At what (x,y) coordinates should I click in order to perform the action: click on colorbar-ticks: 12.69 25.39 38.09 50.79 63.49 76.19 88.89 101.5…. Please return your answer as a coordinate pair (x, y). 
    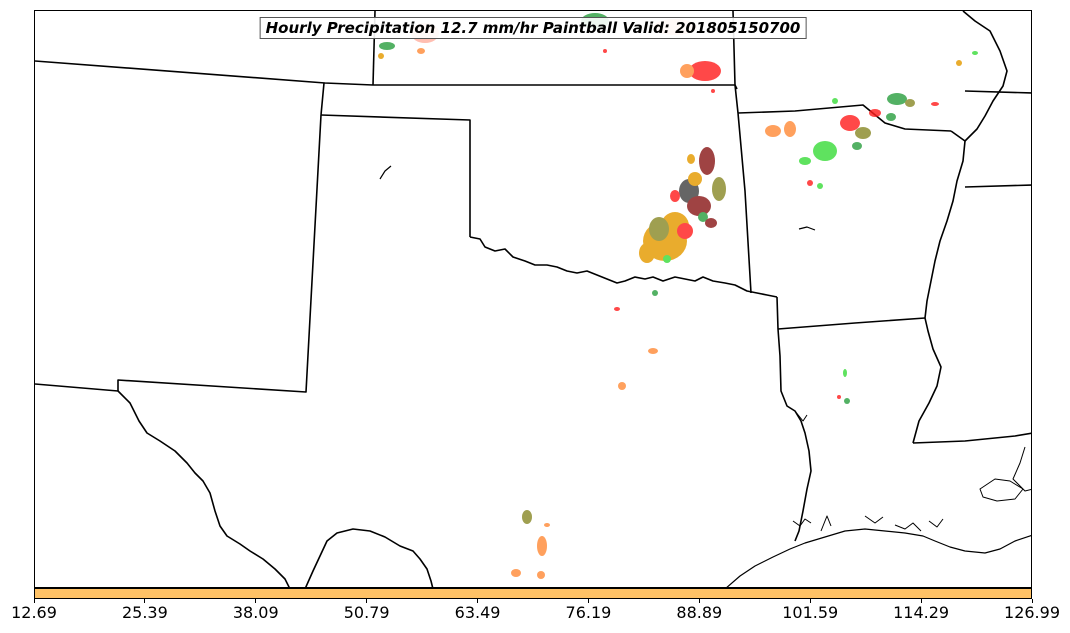
    Looking at the image, I should click on (535, 614).